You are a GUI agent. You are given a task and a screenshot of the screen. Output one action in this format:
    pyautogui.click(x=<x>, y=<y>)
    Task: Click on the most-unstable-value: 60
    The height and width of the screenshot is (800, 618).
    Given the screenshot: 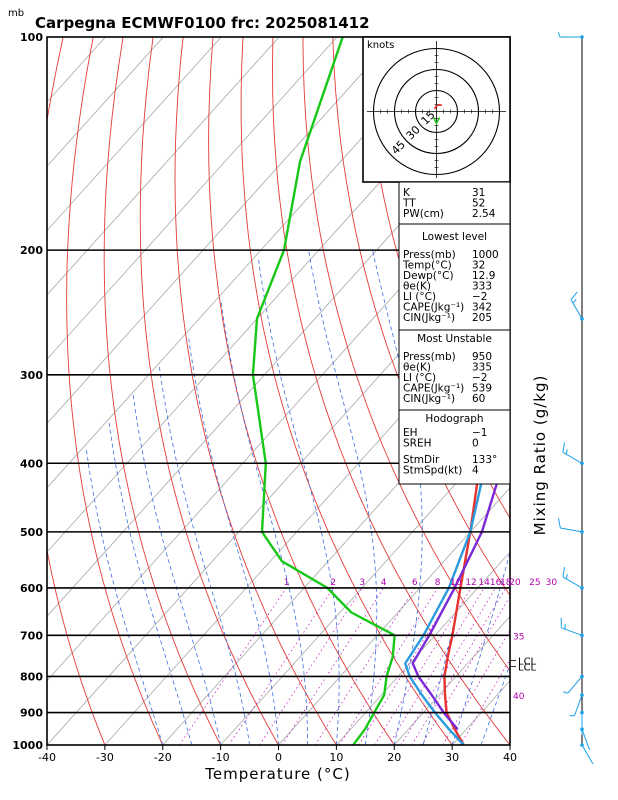 What is the action you would take?
    pyautogui.click(x=478, y=399)
    